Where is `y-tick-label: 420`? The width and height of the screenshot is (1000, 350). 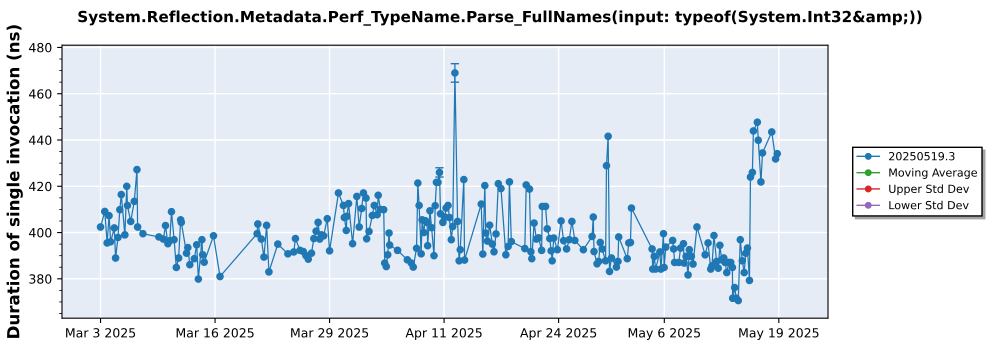 y-tick-label: 420 is located at coordinates (40, 187).